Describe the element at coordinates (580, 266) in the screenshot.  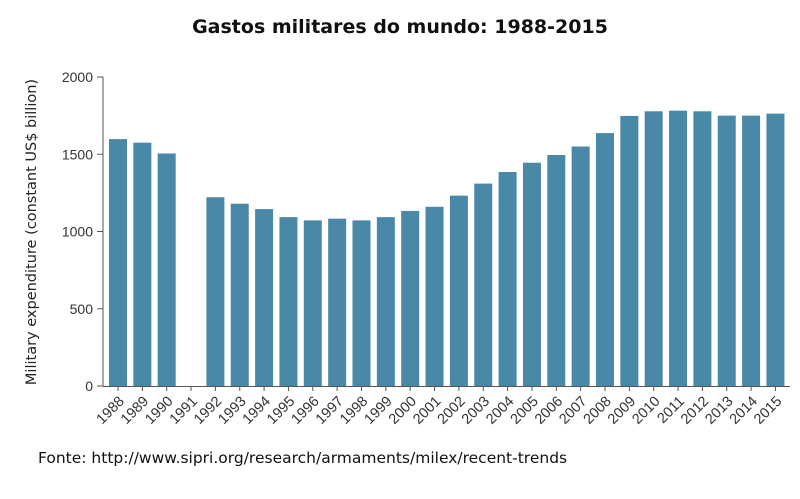
I see `bar-2007` at that location.